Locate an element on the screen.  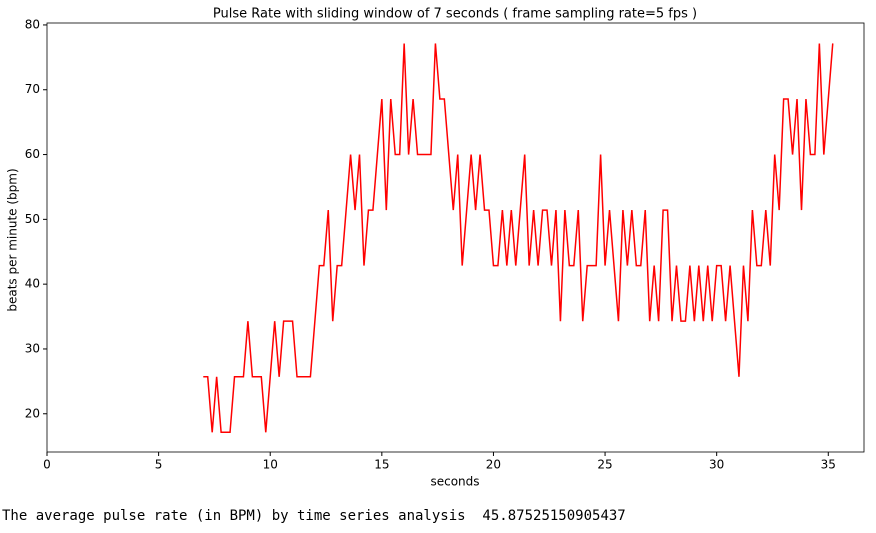
x-tick-label: 30 is located at coordinates (716, 465).